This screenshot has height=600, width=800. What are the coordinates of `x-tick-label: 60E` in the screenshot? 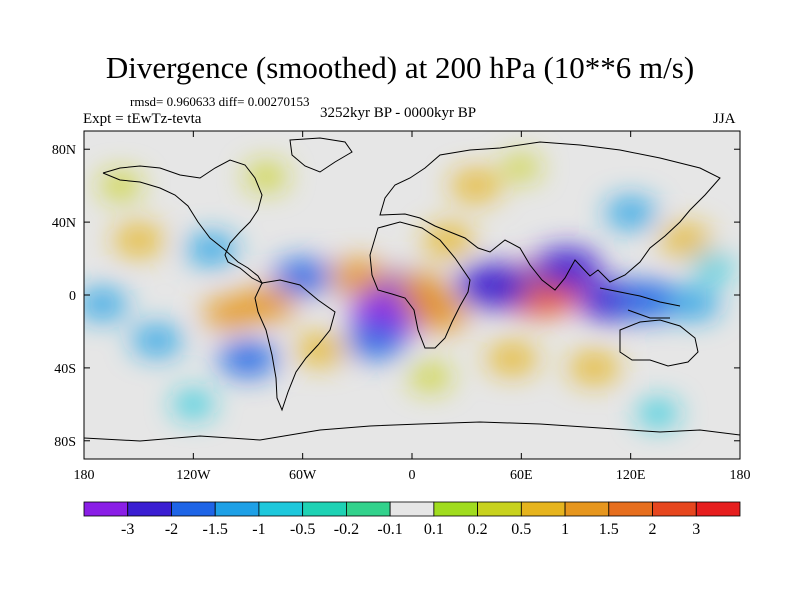 It's located at (521, 475).